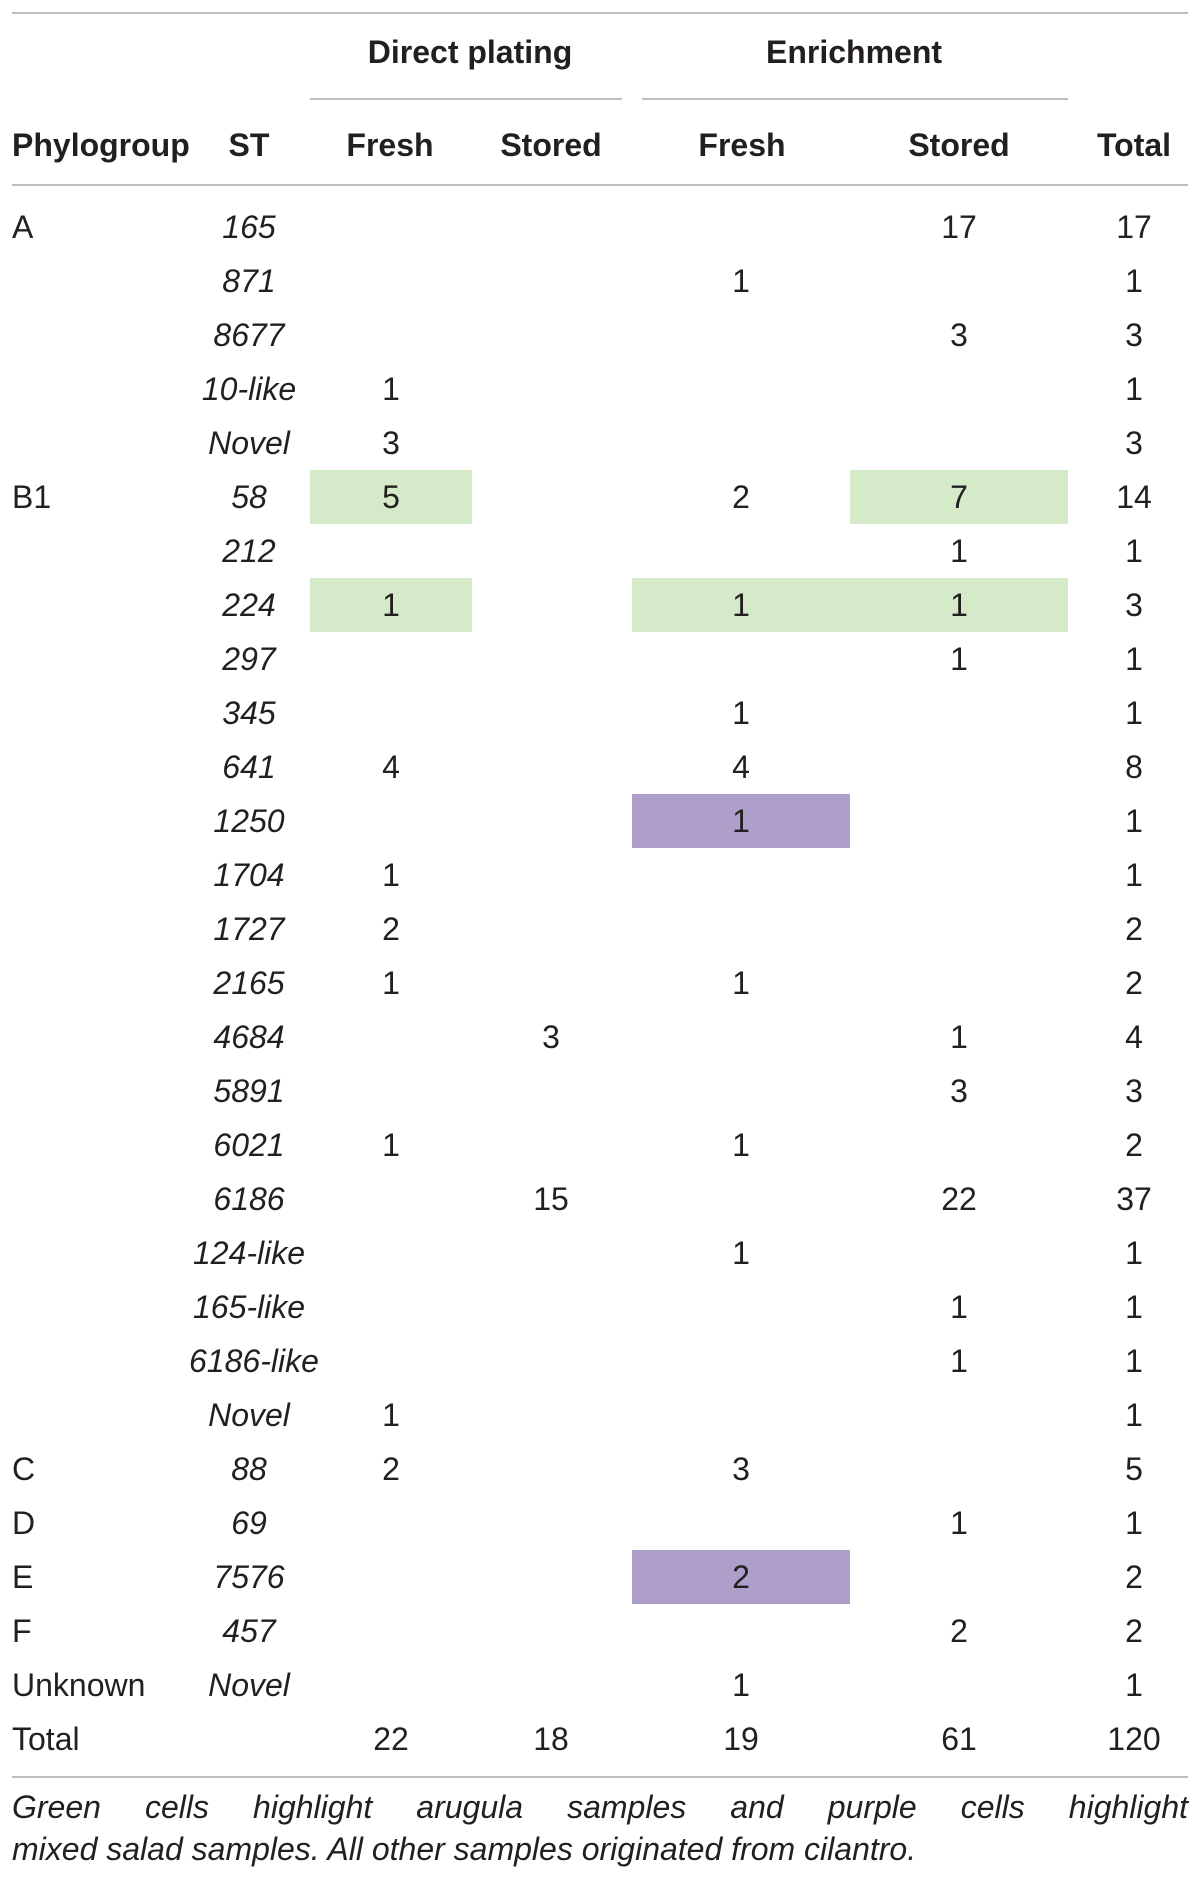  Describe the element at coordinates (1134, 227) in the screenshot. I see `table-cell-total: 17` at that location.